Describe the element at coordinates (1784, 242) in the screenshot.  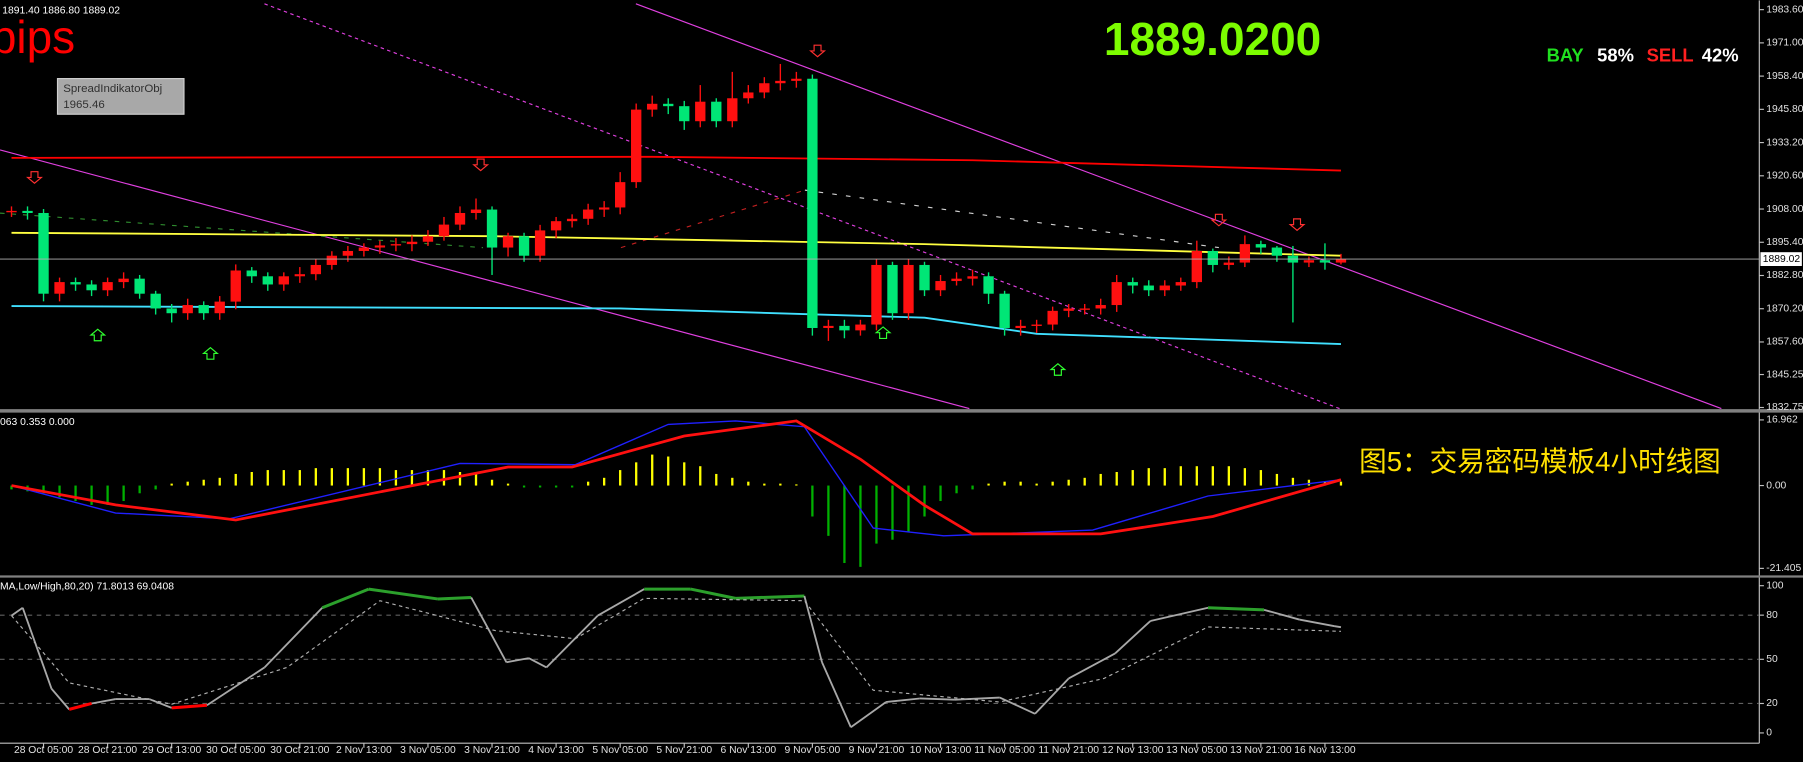
I see `y-tick-label: 1895.40` at that location.